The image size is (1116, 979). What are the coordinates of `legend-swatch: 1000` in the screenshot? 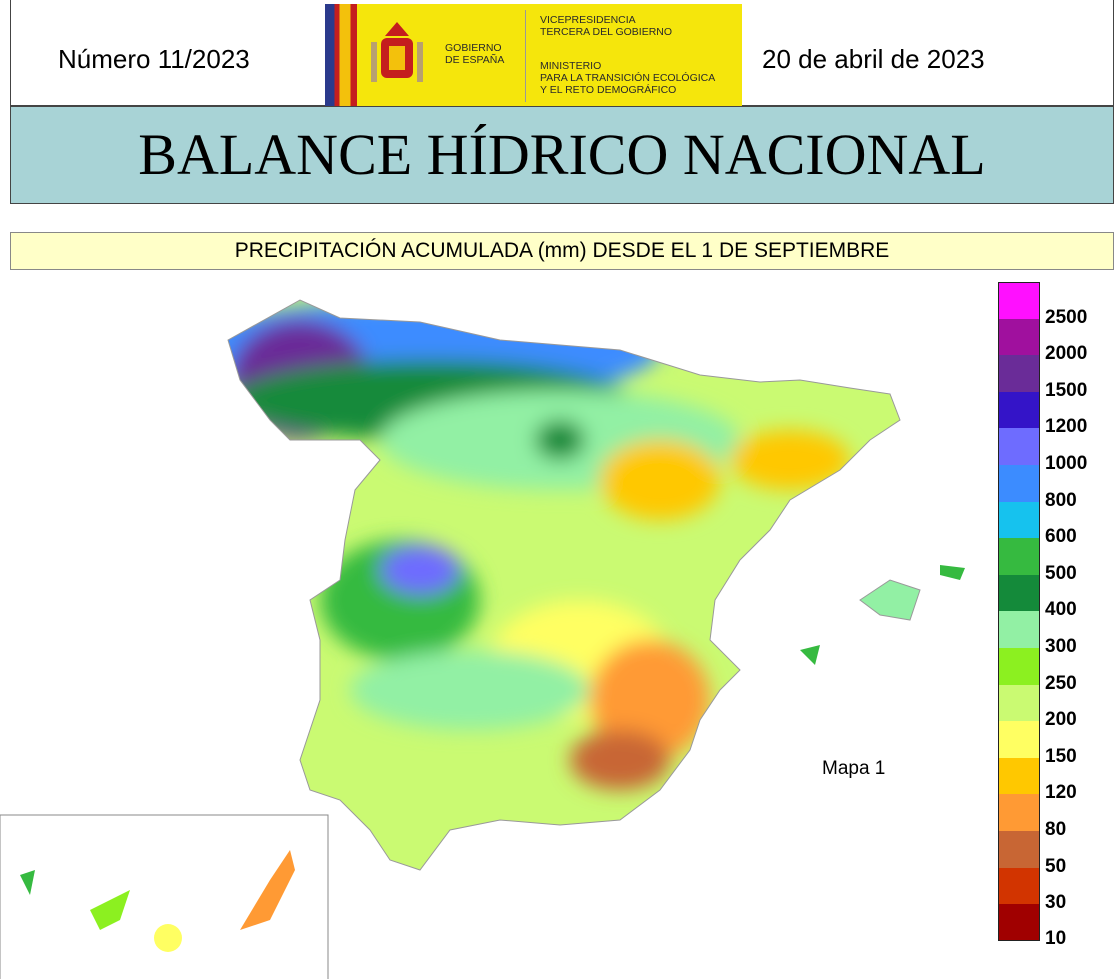 It's located at (1042, 451).